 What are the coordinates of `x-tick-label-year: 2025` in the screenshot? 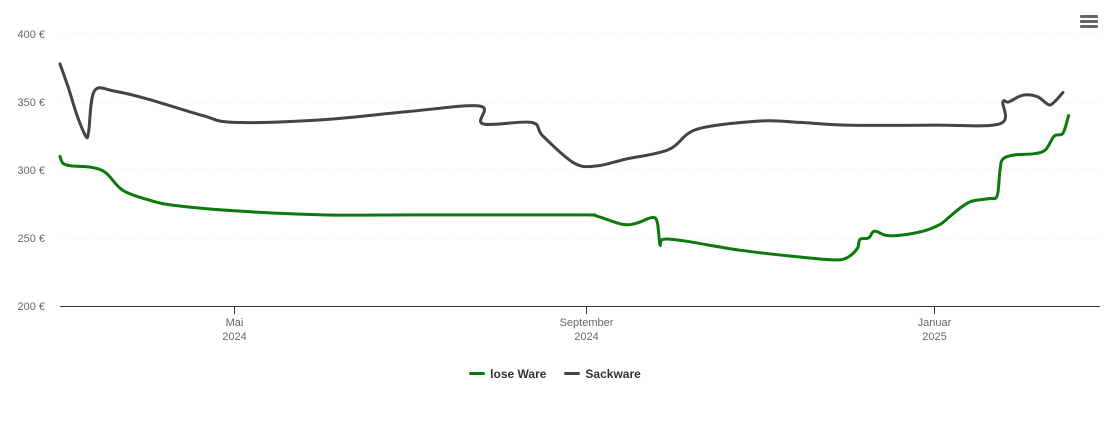 It's located at (934, 337).